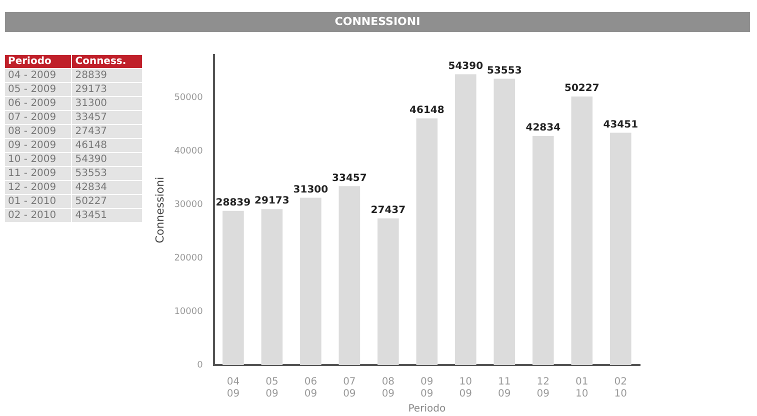 Image resolution: width=757 pixels, height=416 pixels. I want to click on text: 08 - 2009, so click(38, 131).